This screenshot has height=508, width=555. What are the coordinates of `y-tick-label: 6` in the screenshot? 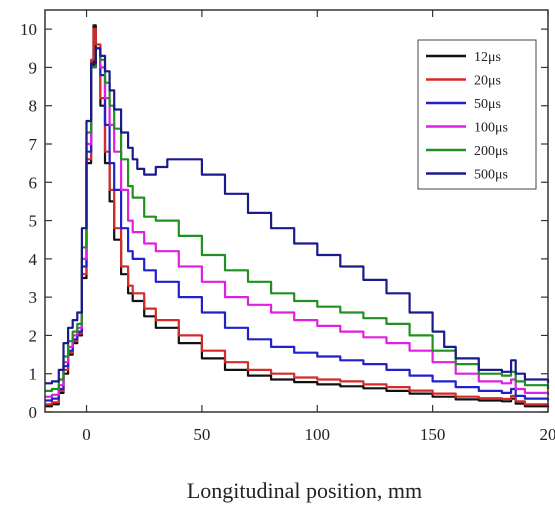 It's located at (33, 182).